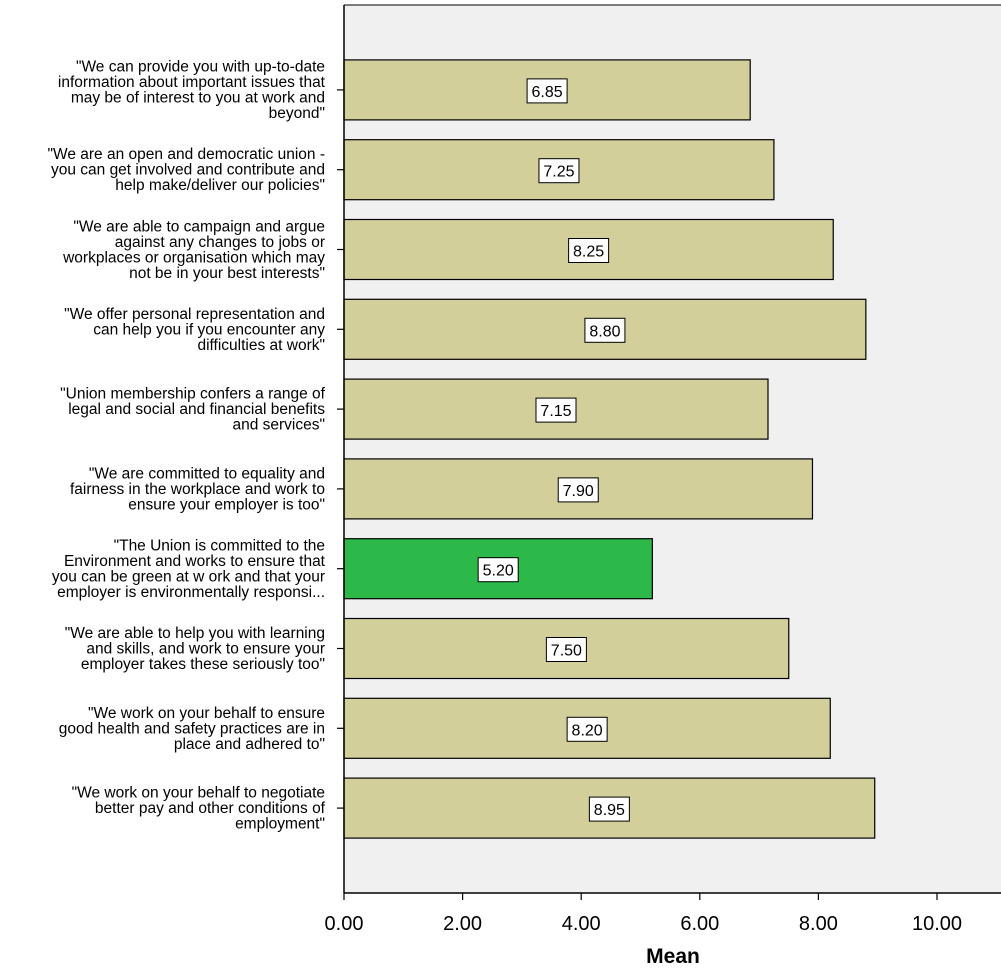 This screenshot has width=1001, height=968. Describe the element at coordinates (195, 633) in the screenshot. I see `category-label-line: "We are able to help you with learning` at that location.